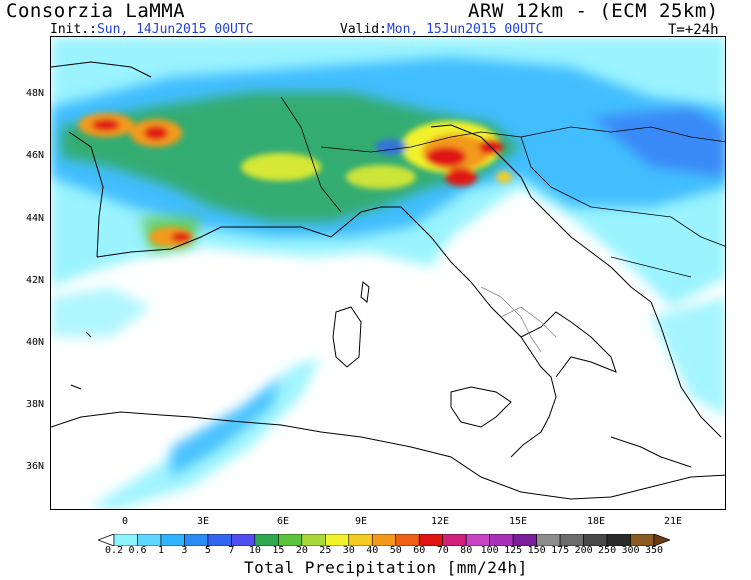 The width and height of the screenshot is (751, 580). What do you see at coordinates (254, 550) in the screenshot?
I see `colorbar-level-label: 10` at bounding box center [254, 550].